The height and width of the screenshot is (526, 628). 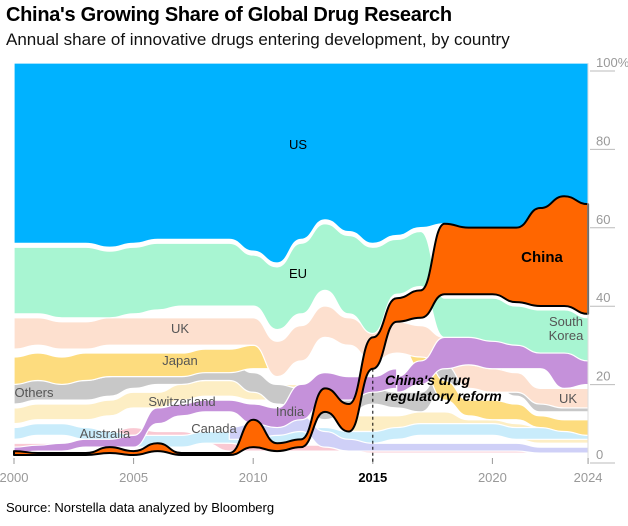 I want to click on y-tick-label: 100%, so click(x=612, y=62).